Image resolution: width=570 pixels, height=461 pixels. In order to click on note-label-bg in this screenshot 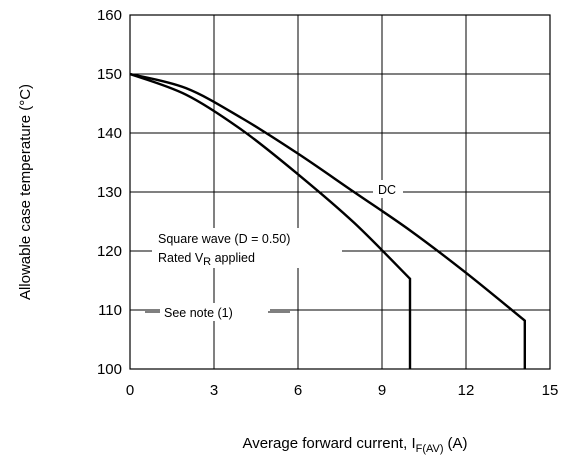, I will do `click(215, 312)`.